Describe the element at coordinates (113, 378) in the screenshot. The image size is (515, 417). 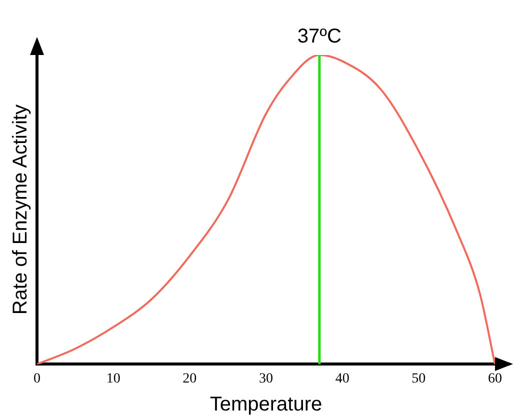
I see `x-tick-label: 10` at that location.